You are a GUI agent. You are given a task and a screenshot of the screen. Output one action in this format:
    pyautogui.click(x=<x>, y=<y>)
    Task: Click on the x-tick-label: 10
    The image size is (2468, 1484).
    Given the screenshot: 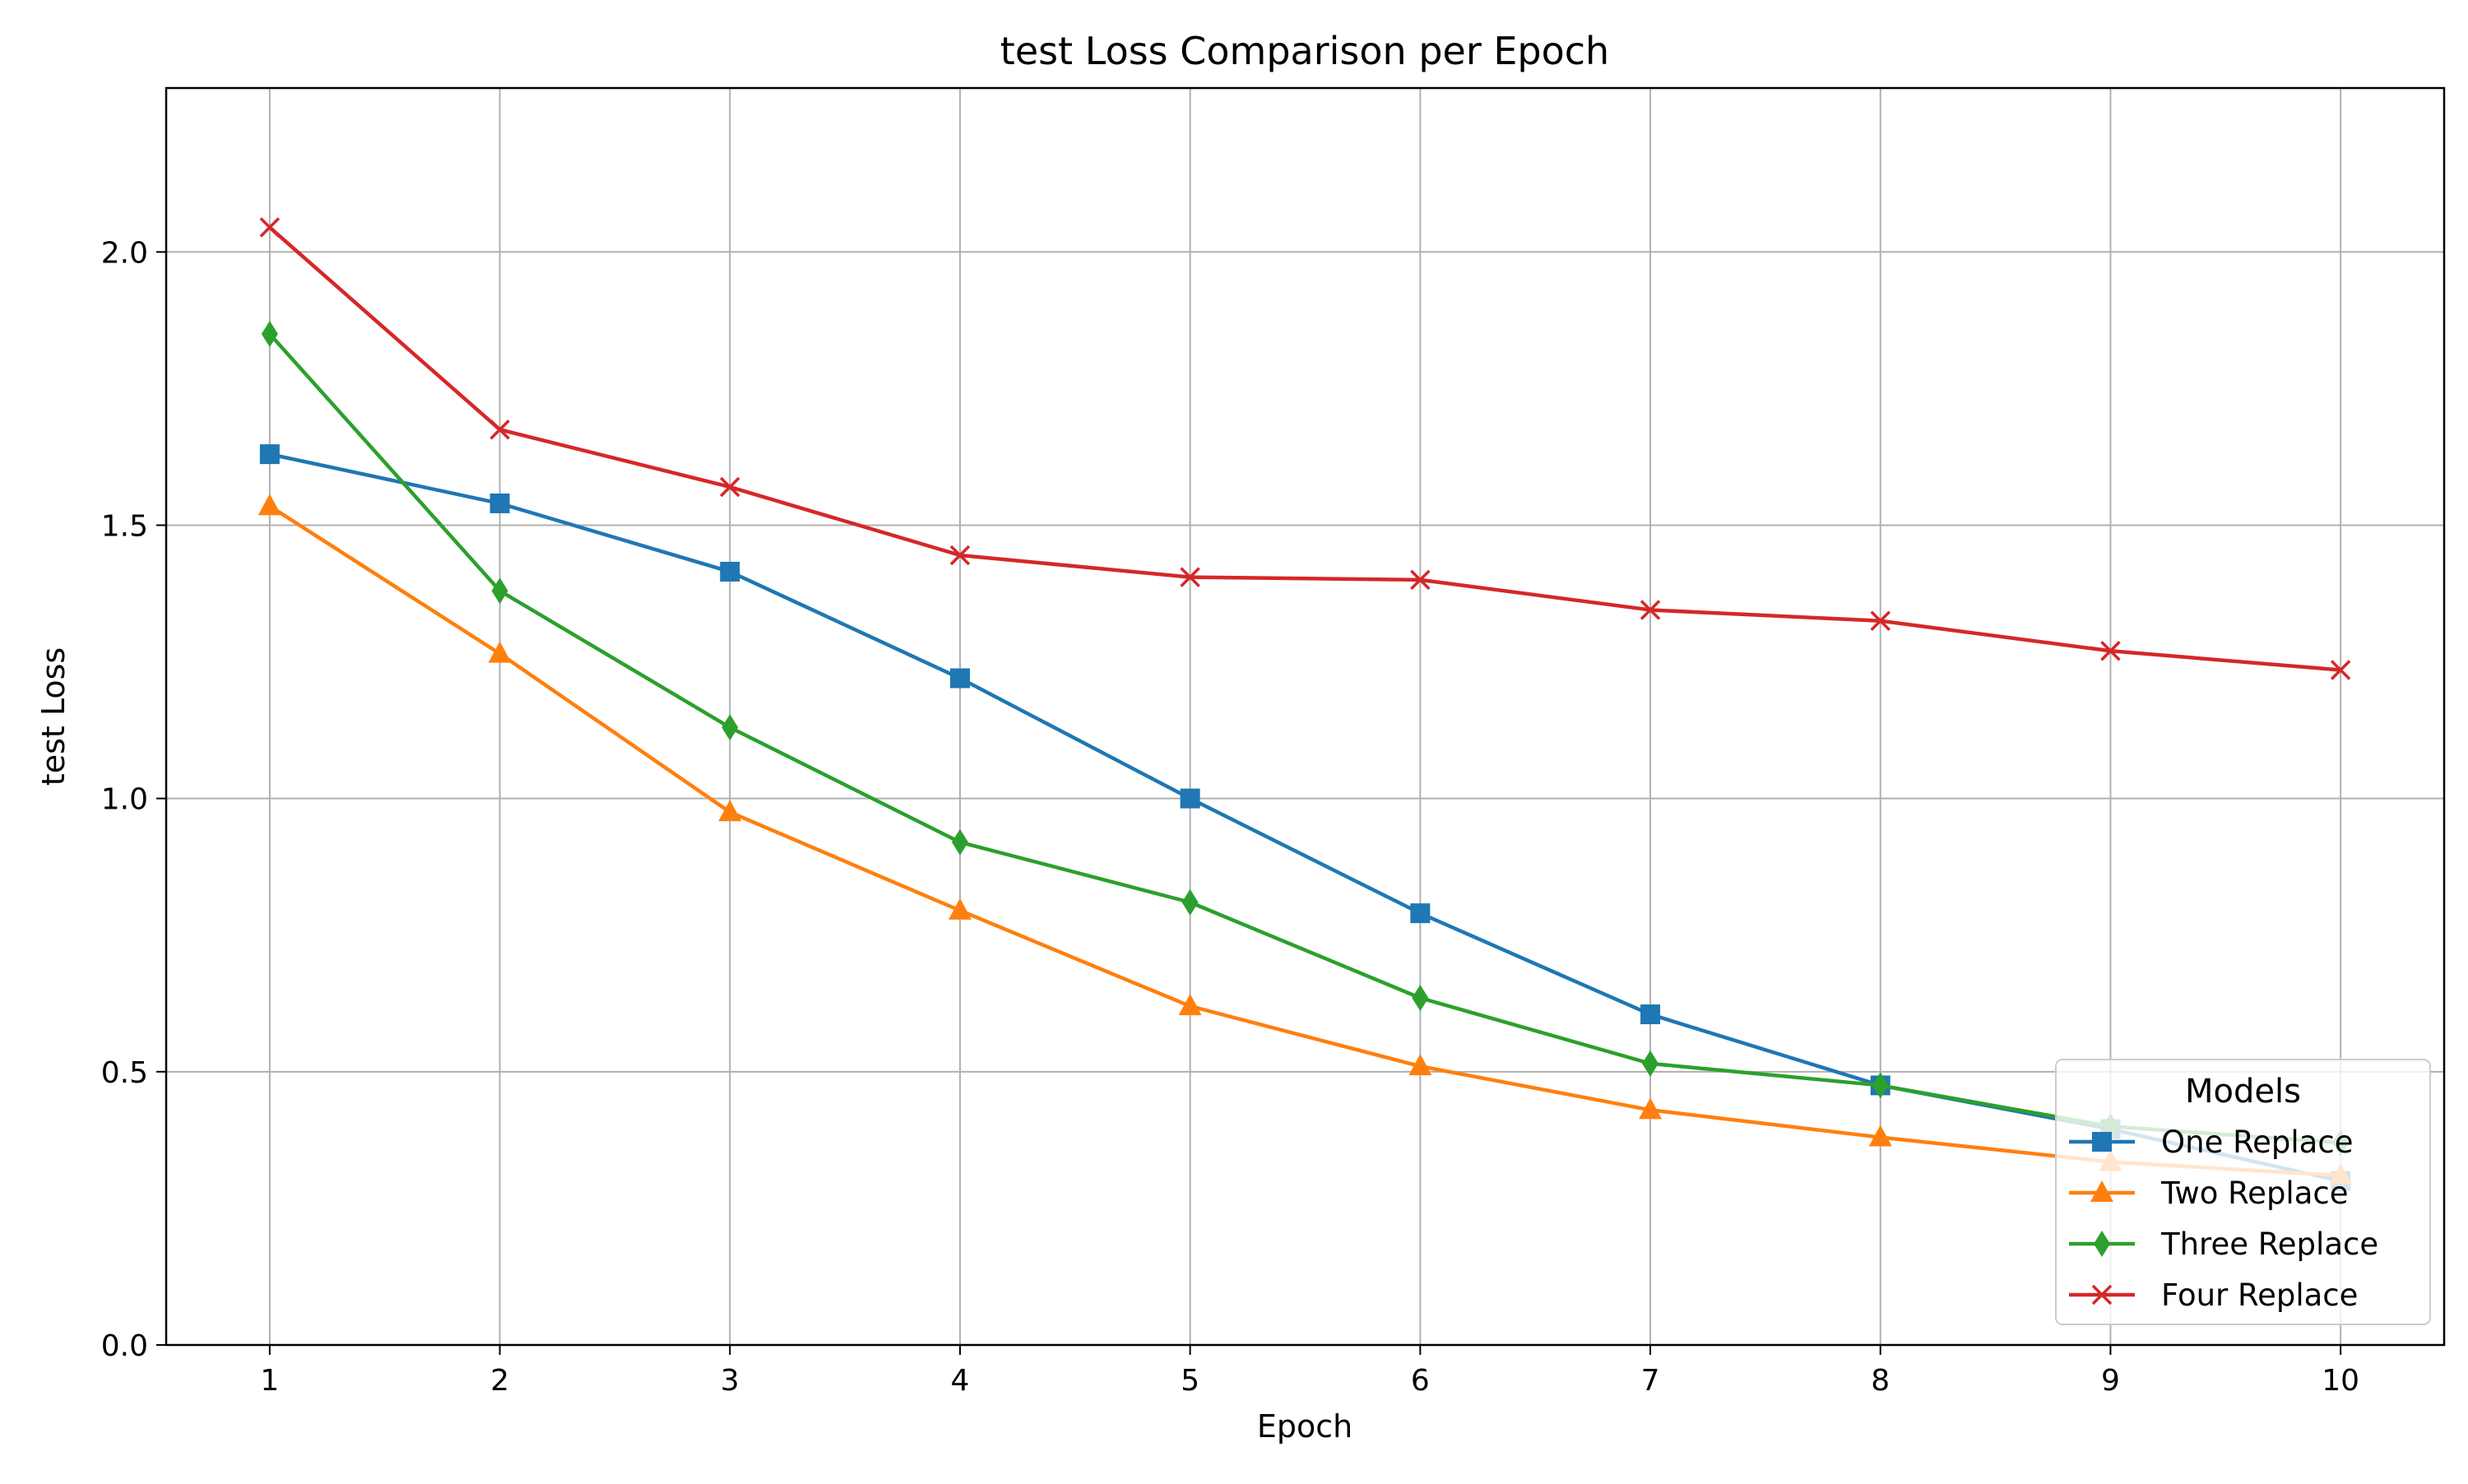 What is the action you would take?
    pyautogui.click(x=2340, y=1381)
    